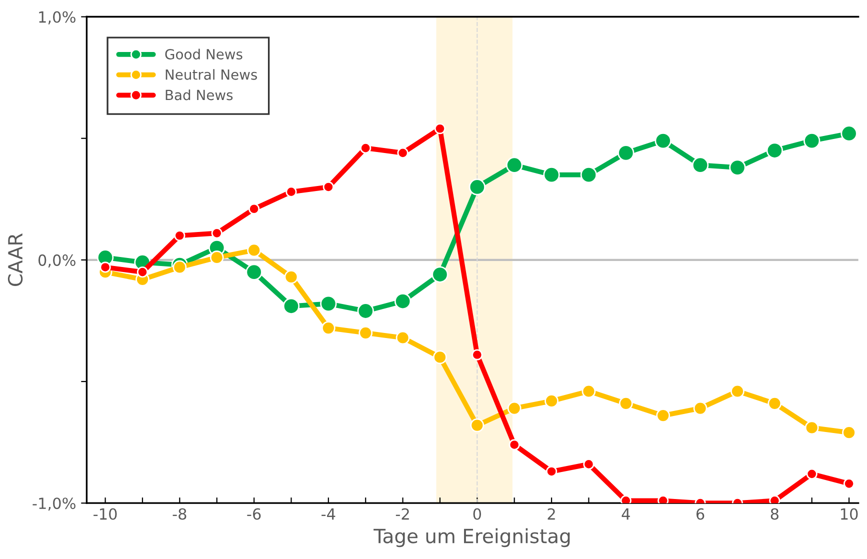 The width and height of the screenshot is (867, 559). I want to click on legend-label: Good News, so click(203, 54).